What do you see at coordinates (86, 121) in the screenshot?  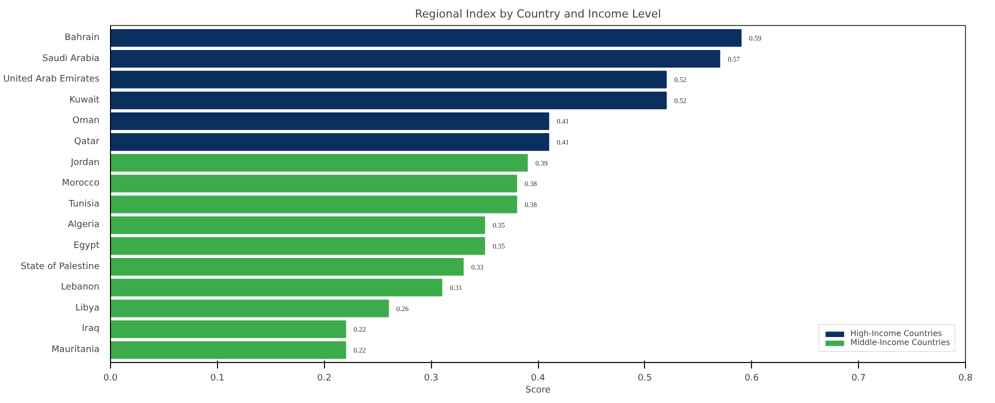 I see `y-tick-label: Oman` at bounding box center [86, 121].